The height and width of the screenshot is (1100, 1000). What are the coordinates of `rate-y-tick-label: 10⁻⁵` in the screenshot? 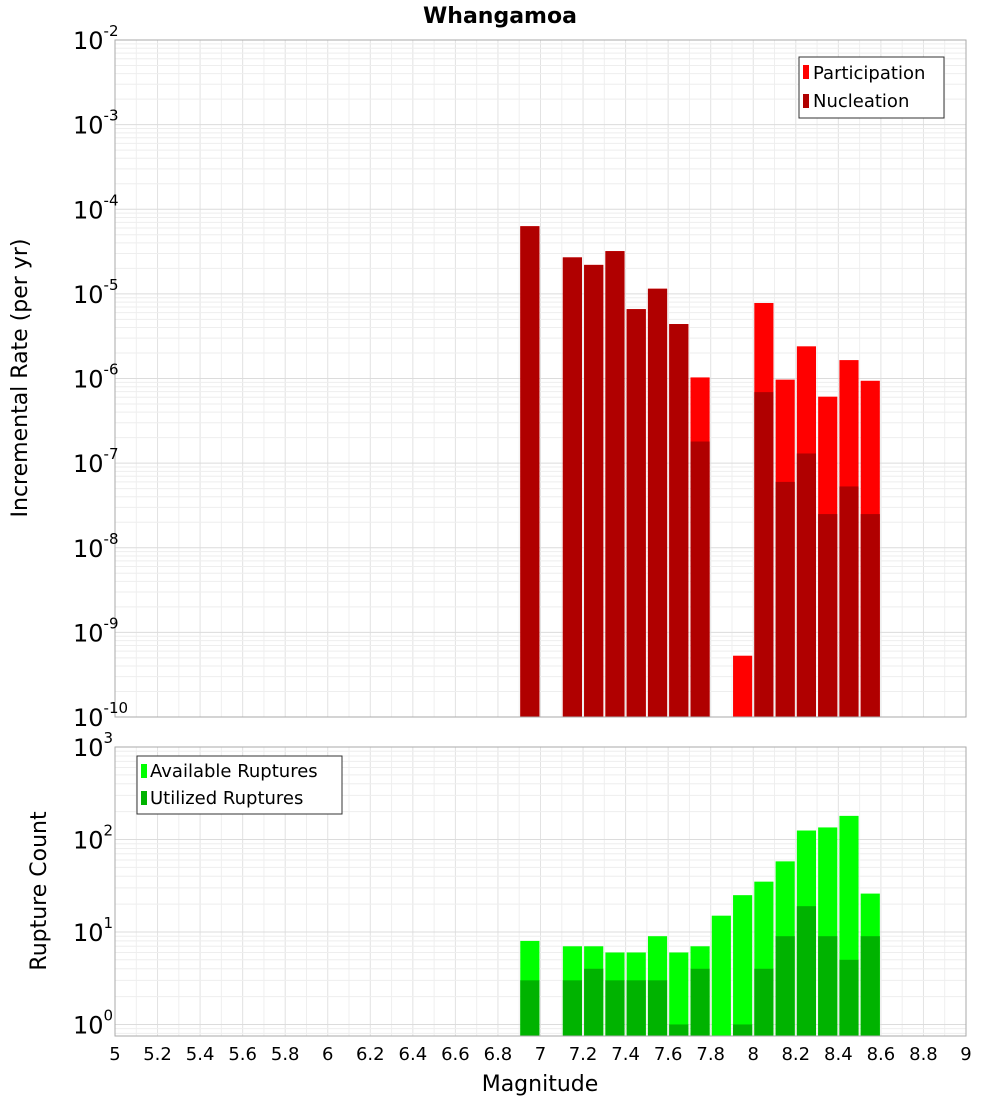 It's located at (96, 292).